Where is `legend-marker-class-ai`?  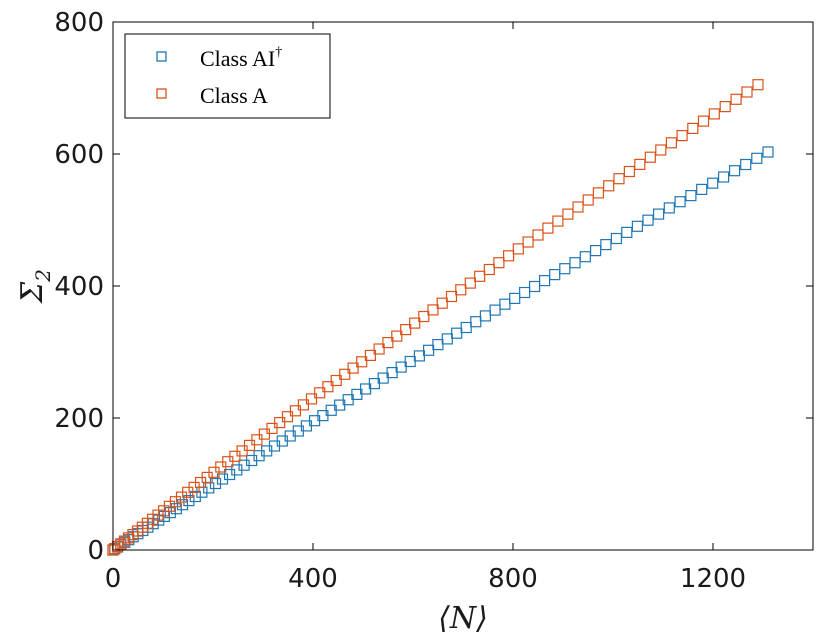 legend-marker-class-ai is located at coordinates (161, 56).